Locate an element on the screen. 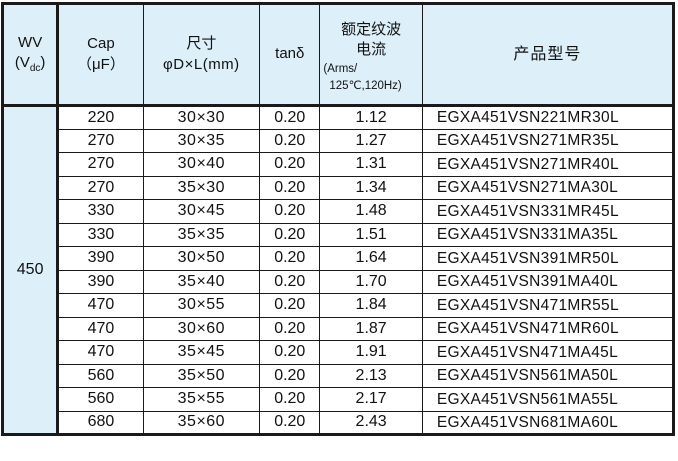 Image resolution: width=678 pixels, height=461 pixels. size-value-cell: 35×45 is located at coordinates (201, 352).